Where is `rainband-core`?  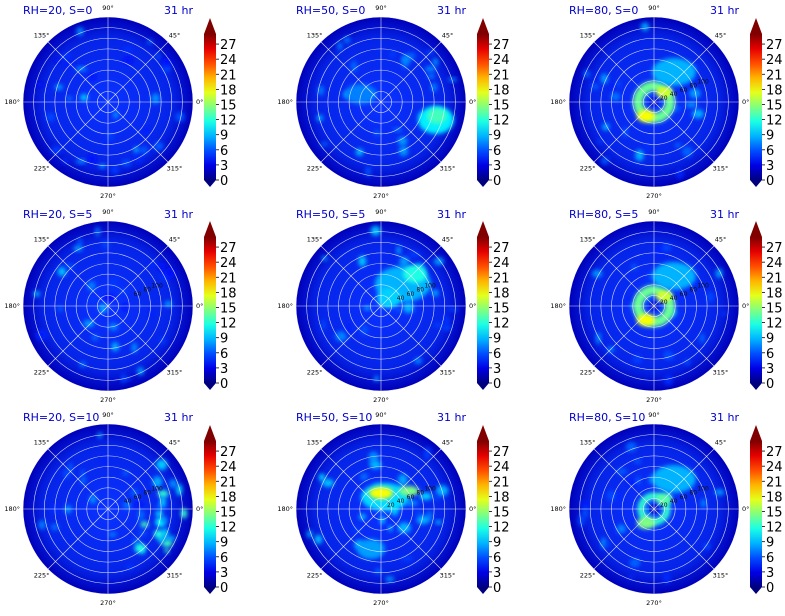 rainband-core is located at coordinates (415, 274).